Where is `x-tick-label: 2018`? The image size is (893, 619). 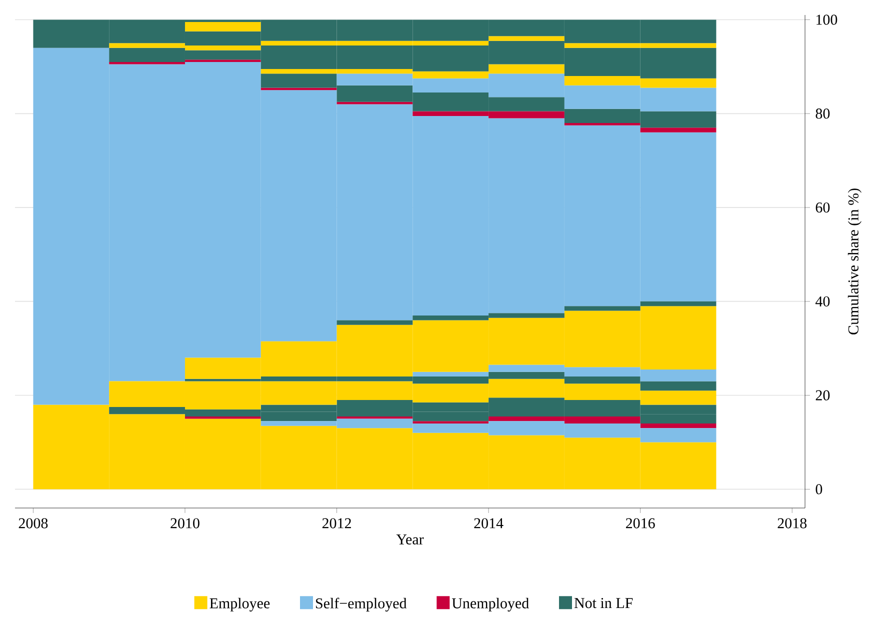
x-tick-label: 2018 is located at coordinates (792, 523).